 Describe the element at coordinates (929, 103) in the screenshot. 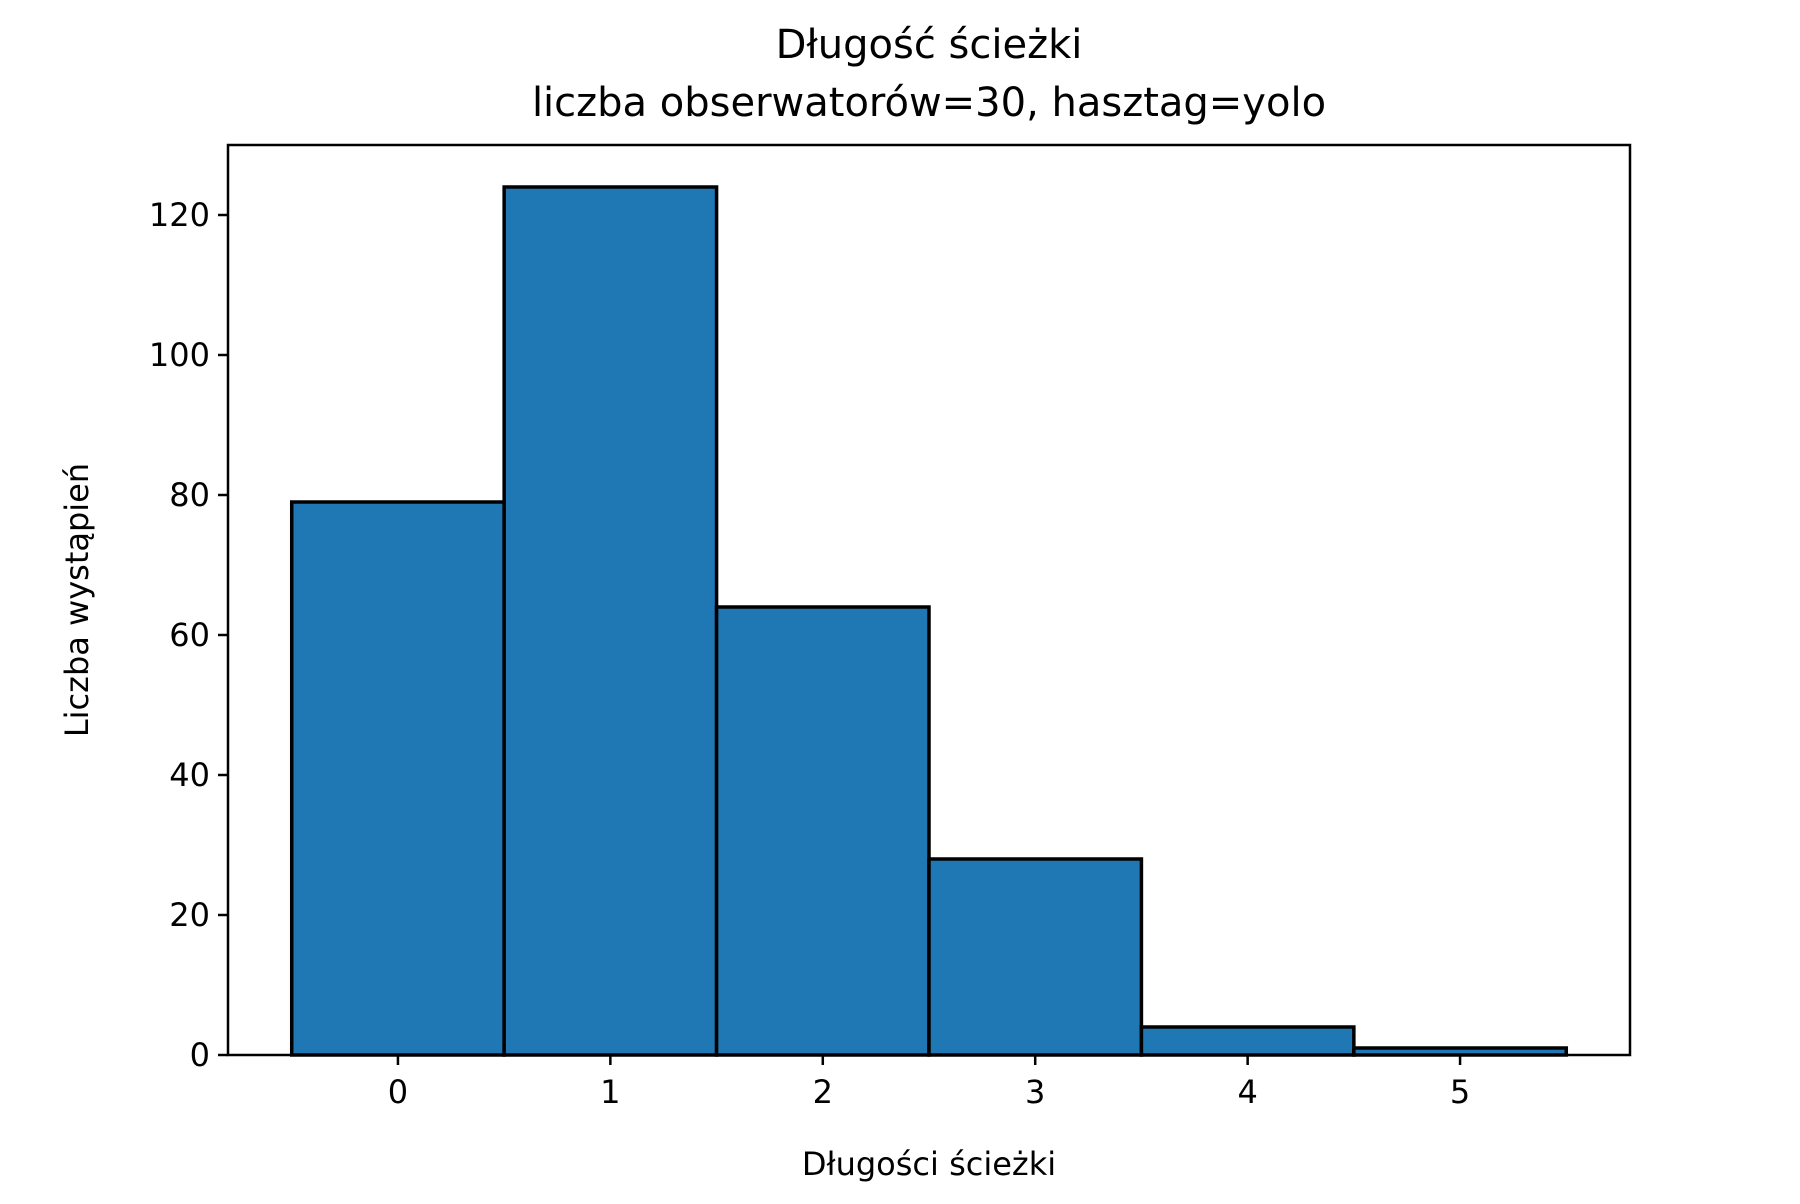

I see `chart-subtitle: liczba obserwatorów=30, hasztag=yolo` at that location.